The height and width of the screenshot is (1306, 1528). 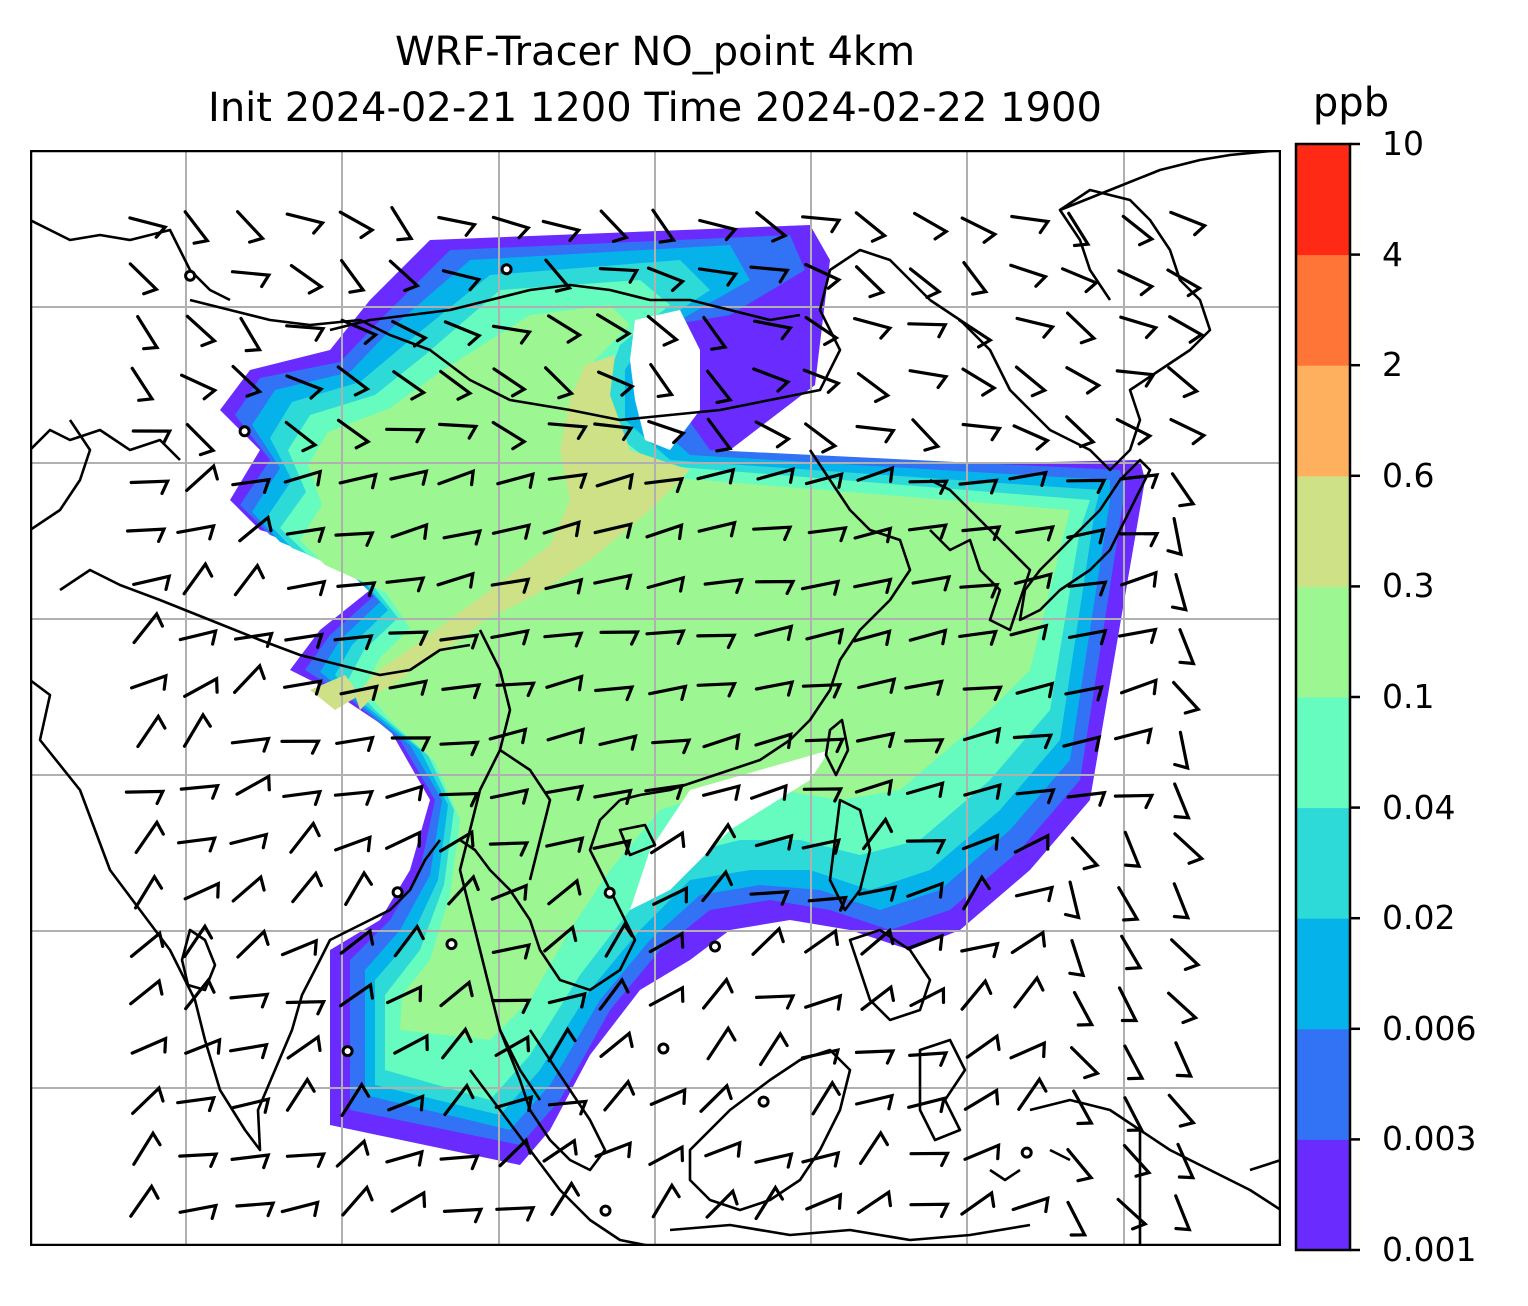 I want to click on colorbar-tick-label: 10, so click(x=1403, y=143).